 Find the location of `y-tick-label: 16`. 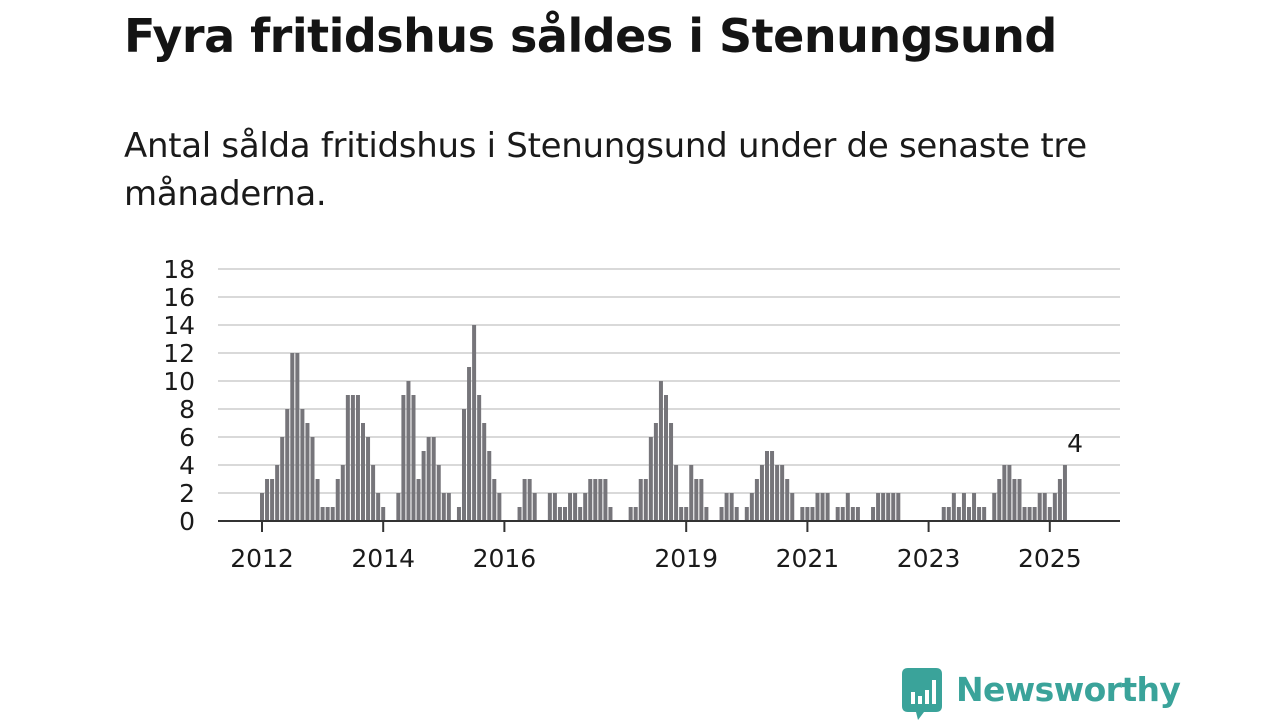

y-tick-label: 16 is located at coordinates (179, 297).